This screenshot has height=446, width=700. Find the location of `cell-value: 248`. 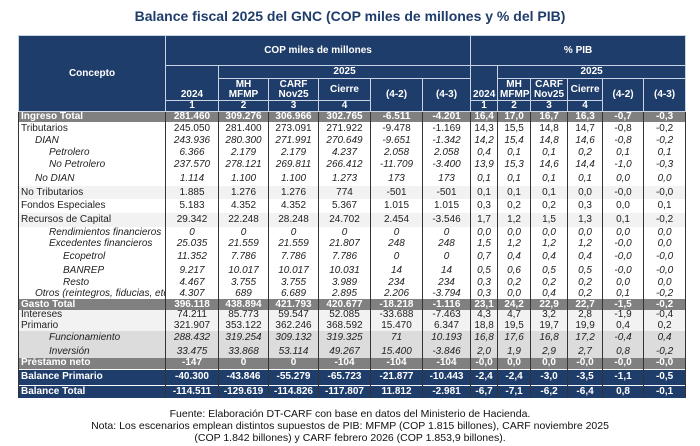

cell-value: 248 is located at coordinates (446, 244).